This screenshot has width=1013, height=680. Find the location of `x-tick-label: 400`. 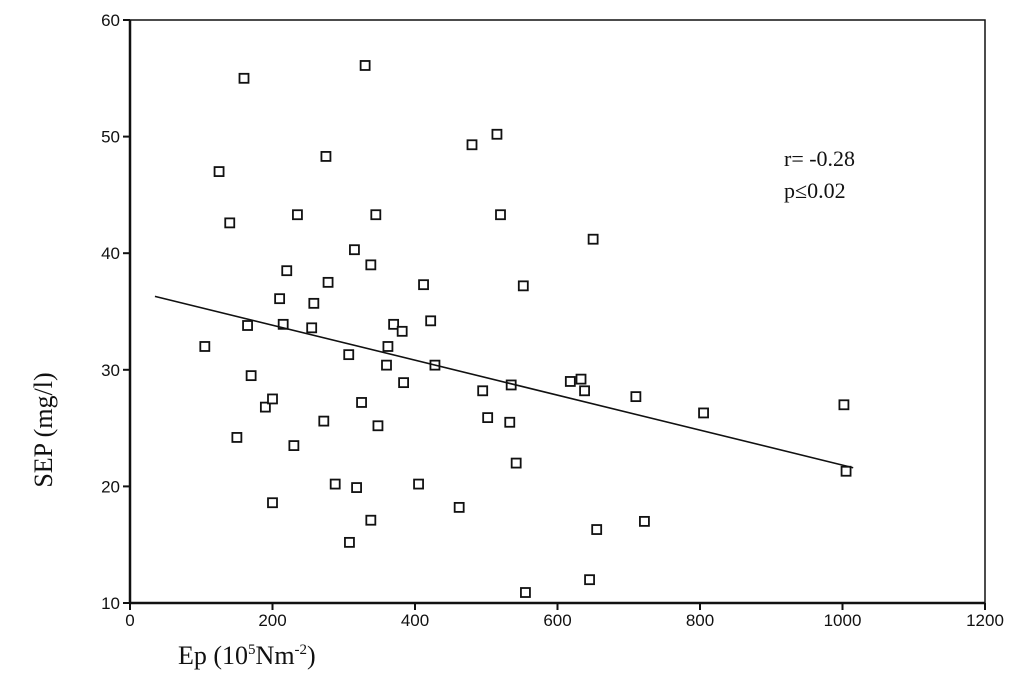

x-tick-label: 400 is located at coordinates (415, 620).